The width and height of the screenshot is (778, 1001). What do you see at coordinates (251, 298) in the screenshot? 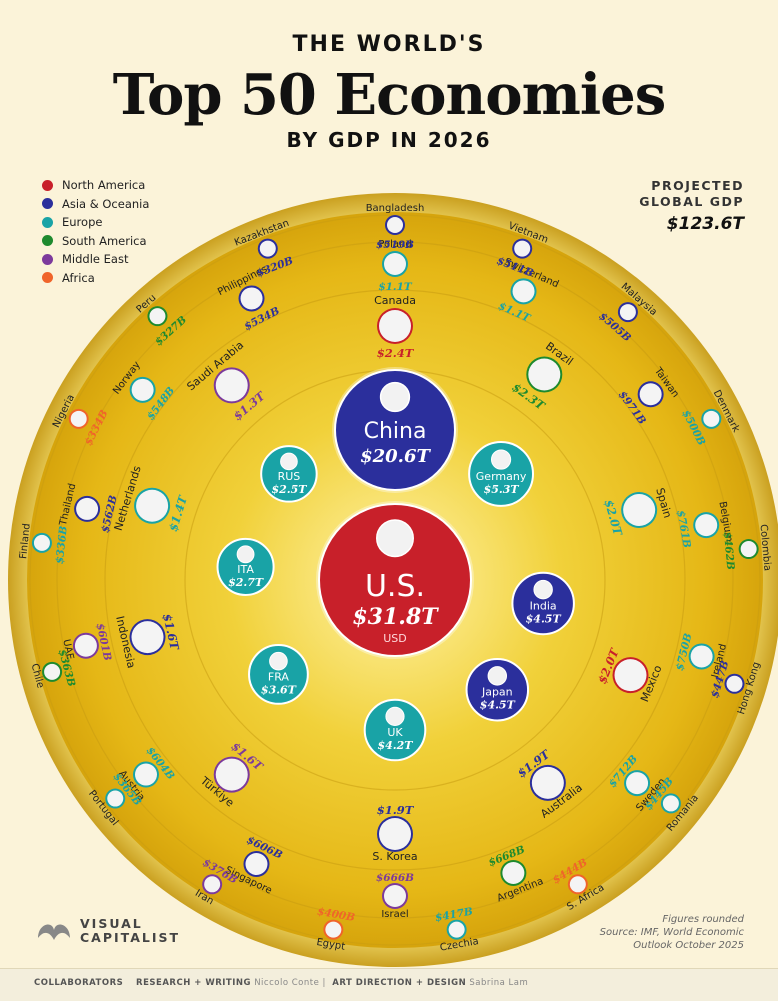
I see `flag-philippines` at bounding box center [251, 298].